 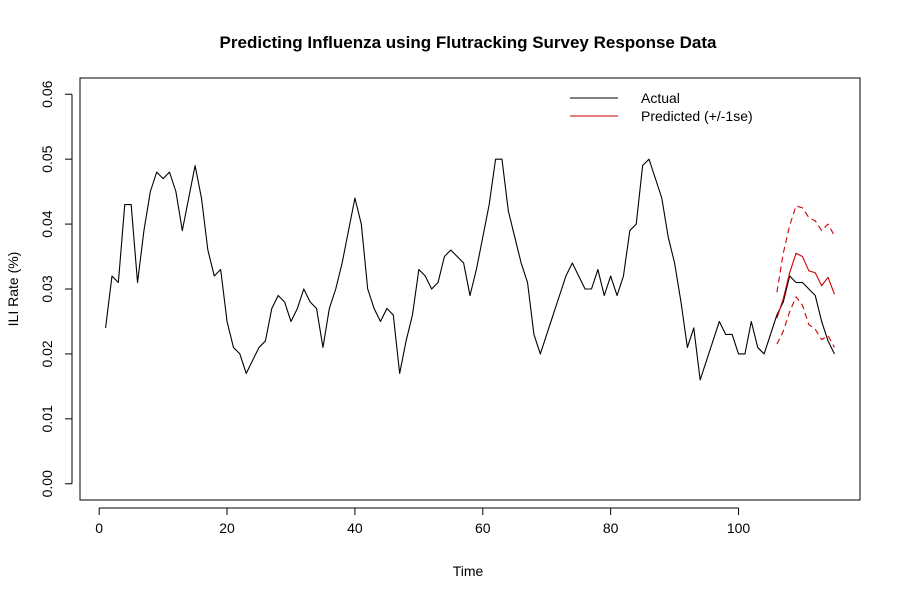 What do you see at coordinates (47, 418) in the screenshot?
I see `y-tick-label: 0.01` at bounding box center [47, 418].